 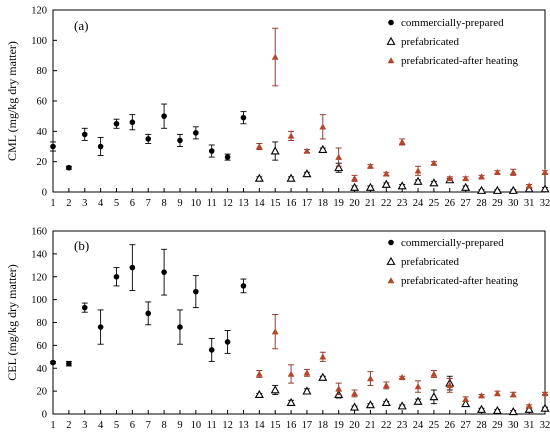 What do you see at coordinates (227, 425) in the screenshot?
I see `x-tick-label: 12` at bounding box center [227, 425].